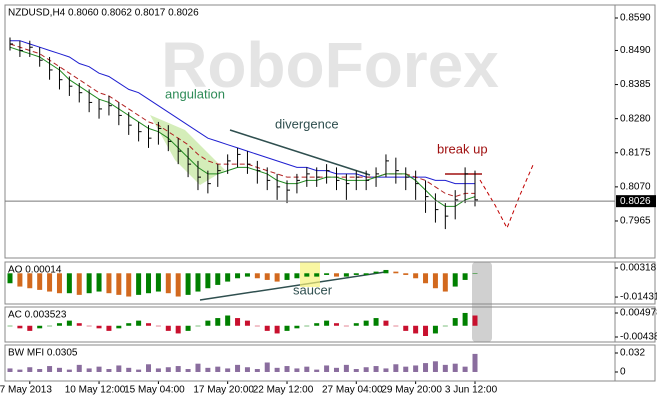 Image resolution: width=657 pixels, height=400 pixels. Describe the element at coordinates (43, 353) in the screenshot. I see `panel-title: BW MFI 0.0305` at that location.